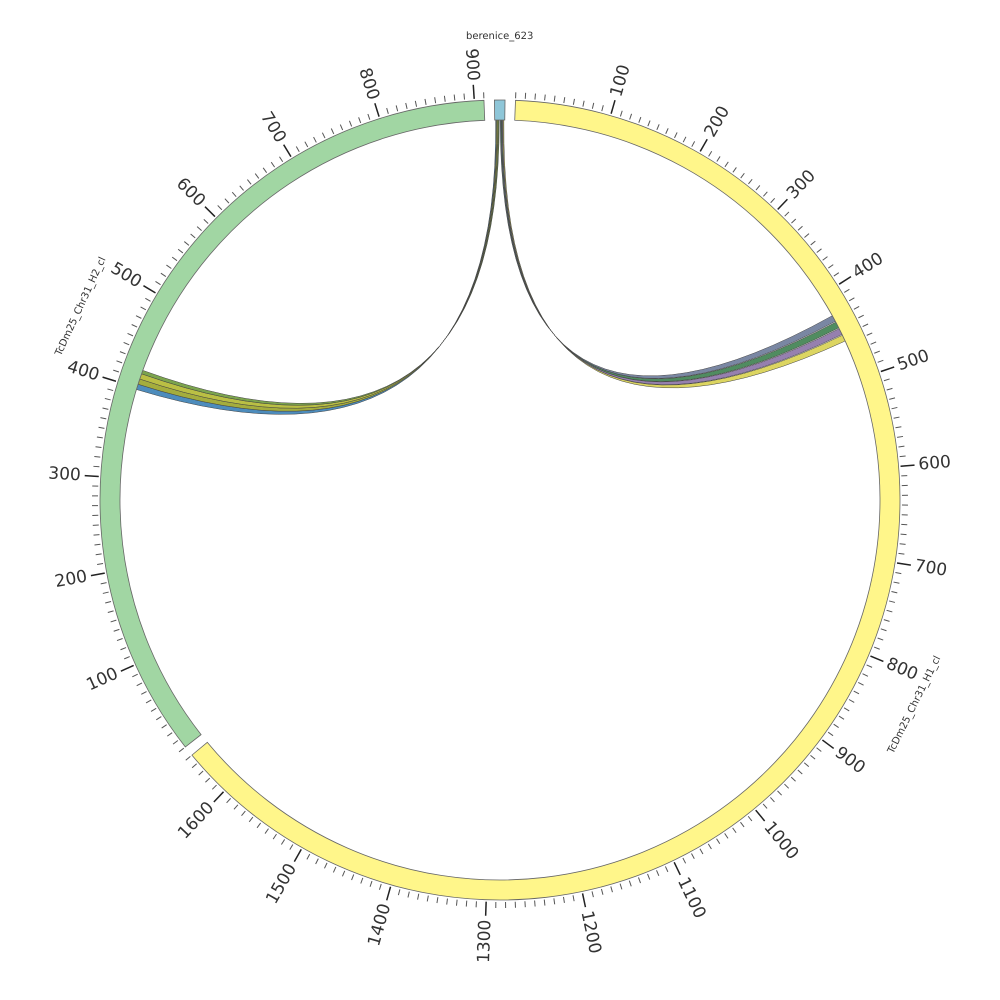 The height and width of the screenshot is (1000, 1000). I want to click on tick-label: 700, so click(930, 568).